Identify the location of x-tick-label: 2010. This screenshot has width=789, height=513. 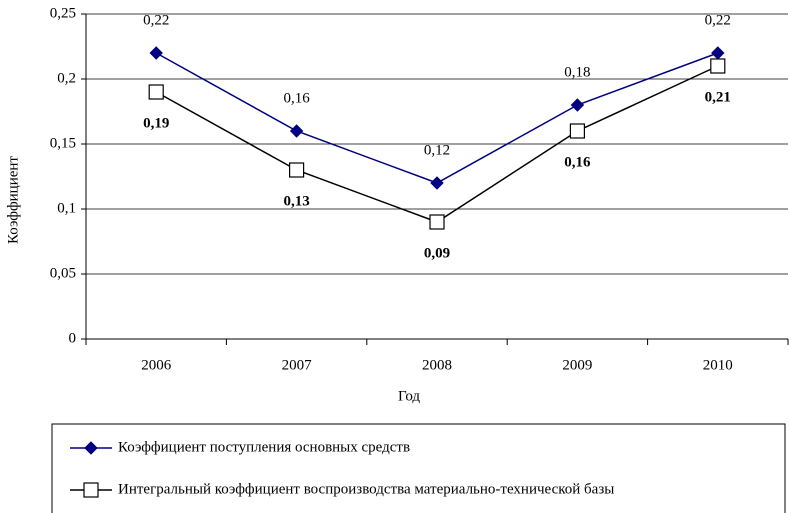
(718, 365).